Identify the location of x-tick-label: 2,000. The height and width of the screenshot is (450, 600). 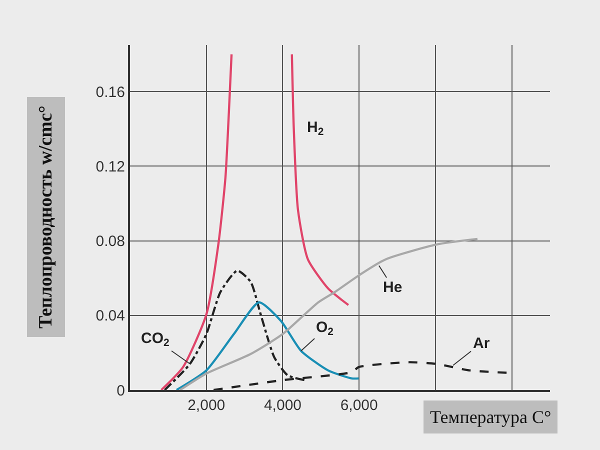
(207, 405).